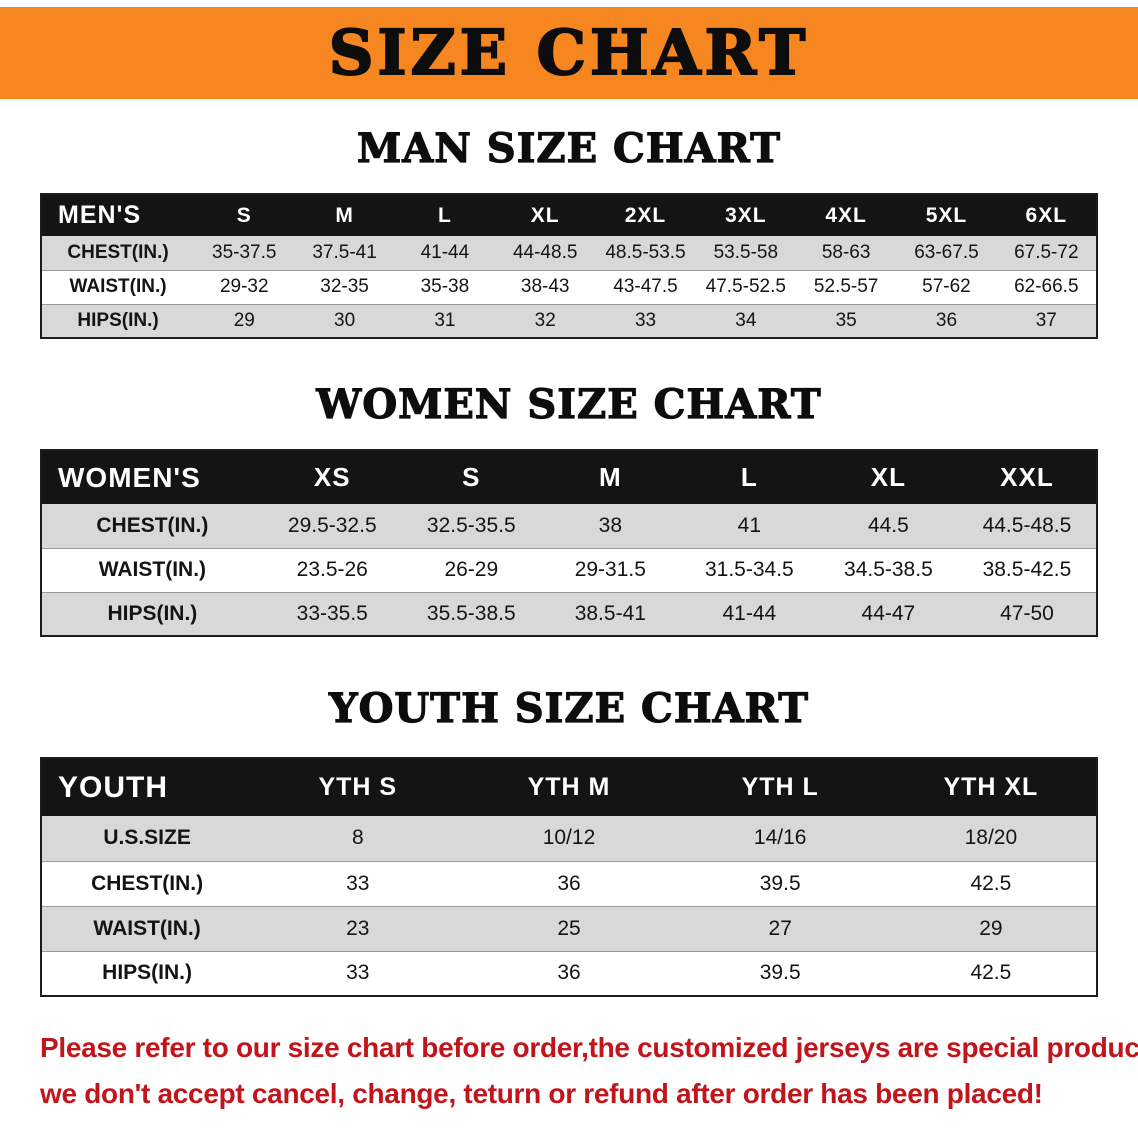 The height and width of the screenshot is (1139, 1138). I want to click on size-value-cell: 32.5-35.5, so click(471, 526).